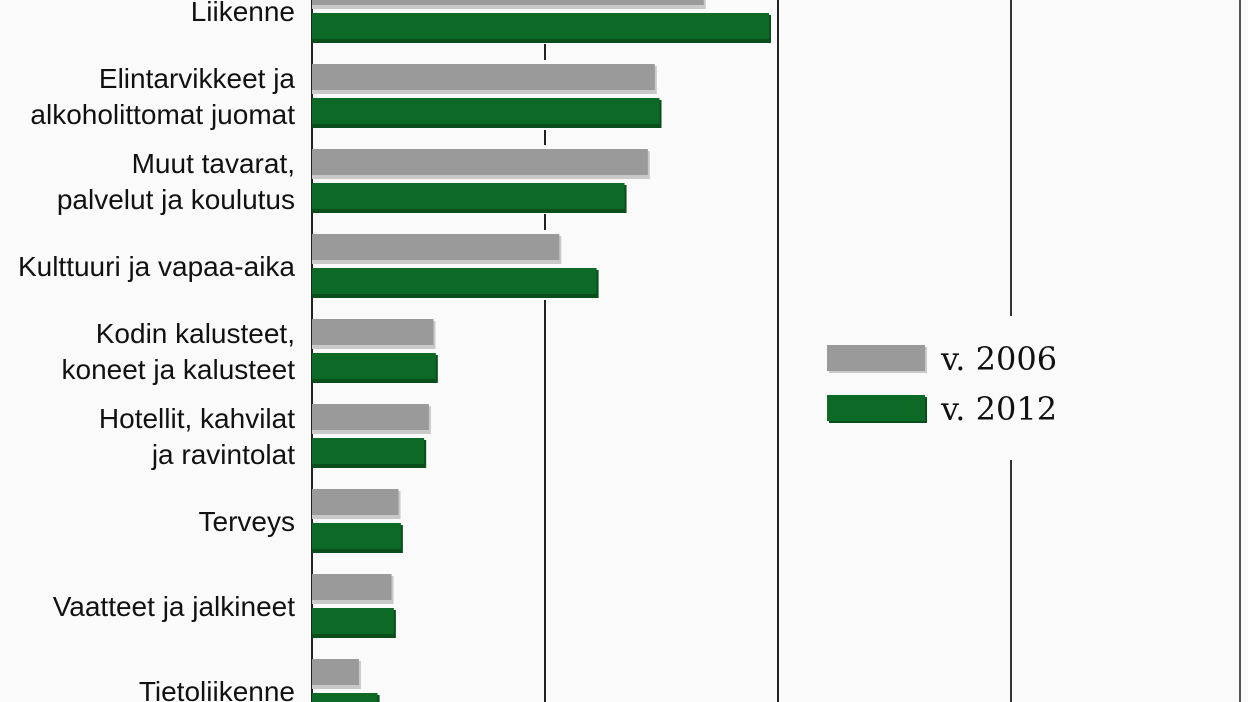 The width and height of the screenshot is (1248, 702). Describe the element at coordinates (998, 359) in the screenshot. I see `legend-label: v. 2006` at that location.